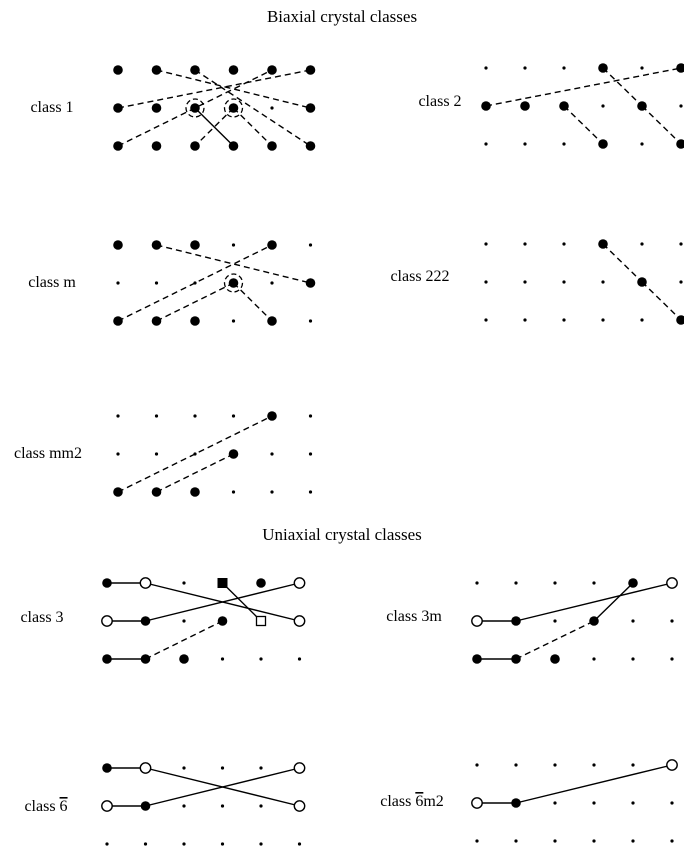  What do you see at coordinates (414, 616) in the screenshot?
I see `class-3m-label: class 3m` at bounding box center [414, 616].